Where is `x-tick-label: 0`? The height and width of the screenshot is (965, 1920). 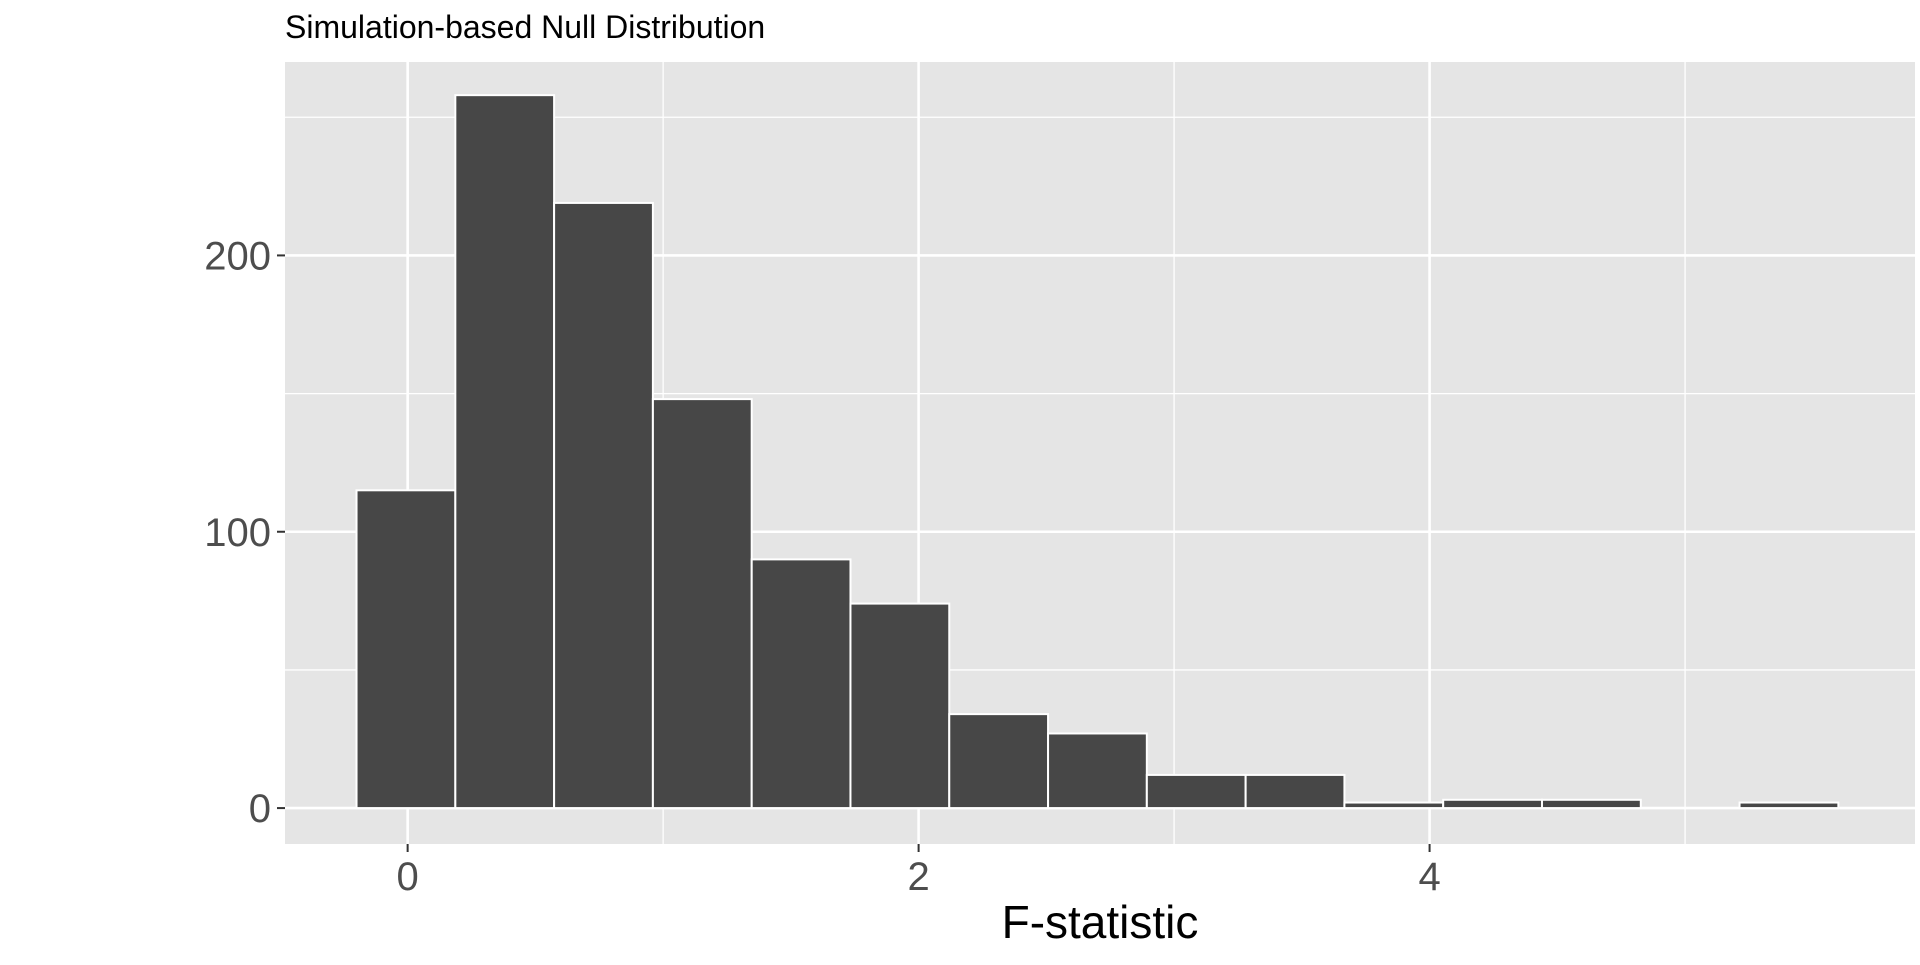 x-tick-label: 0 is located at coordinates (408, 877).